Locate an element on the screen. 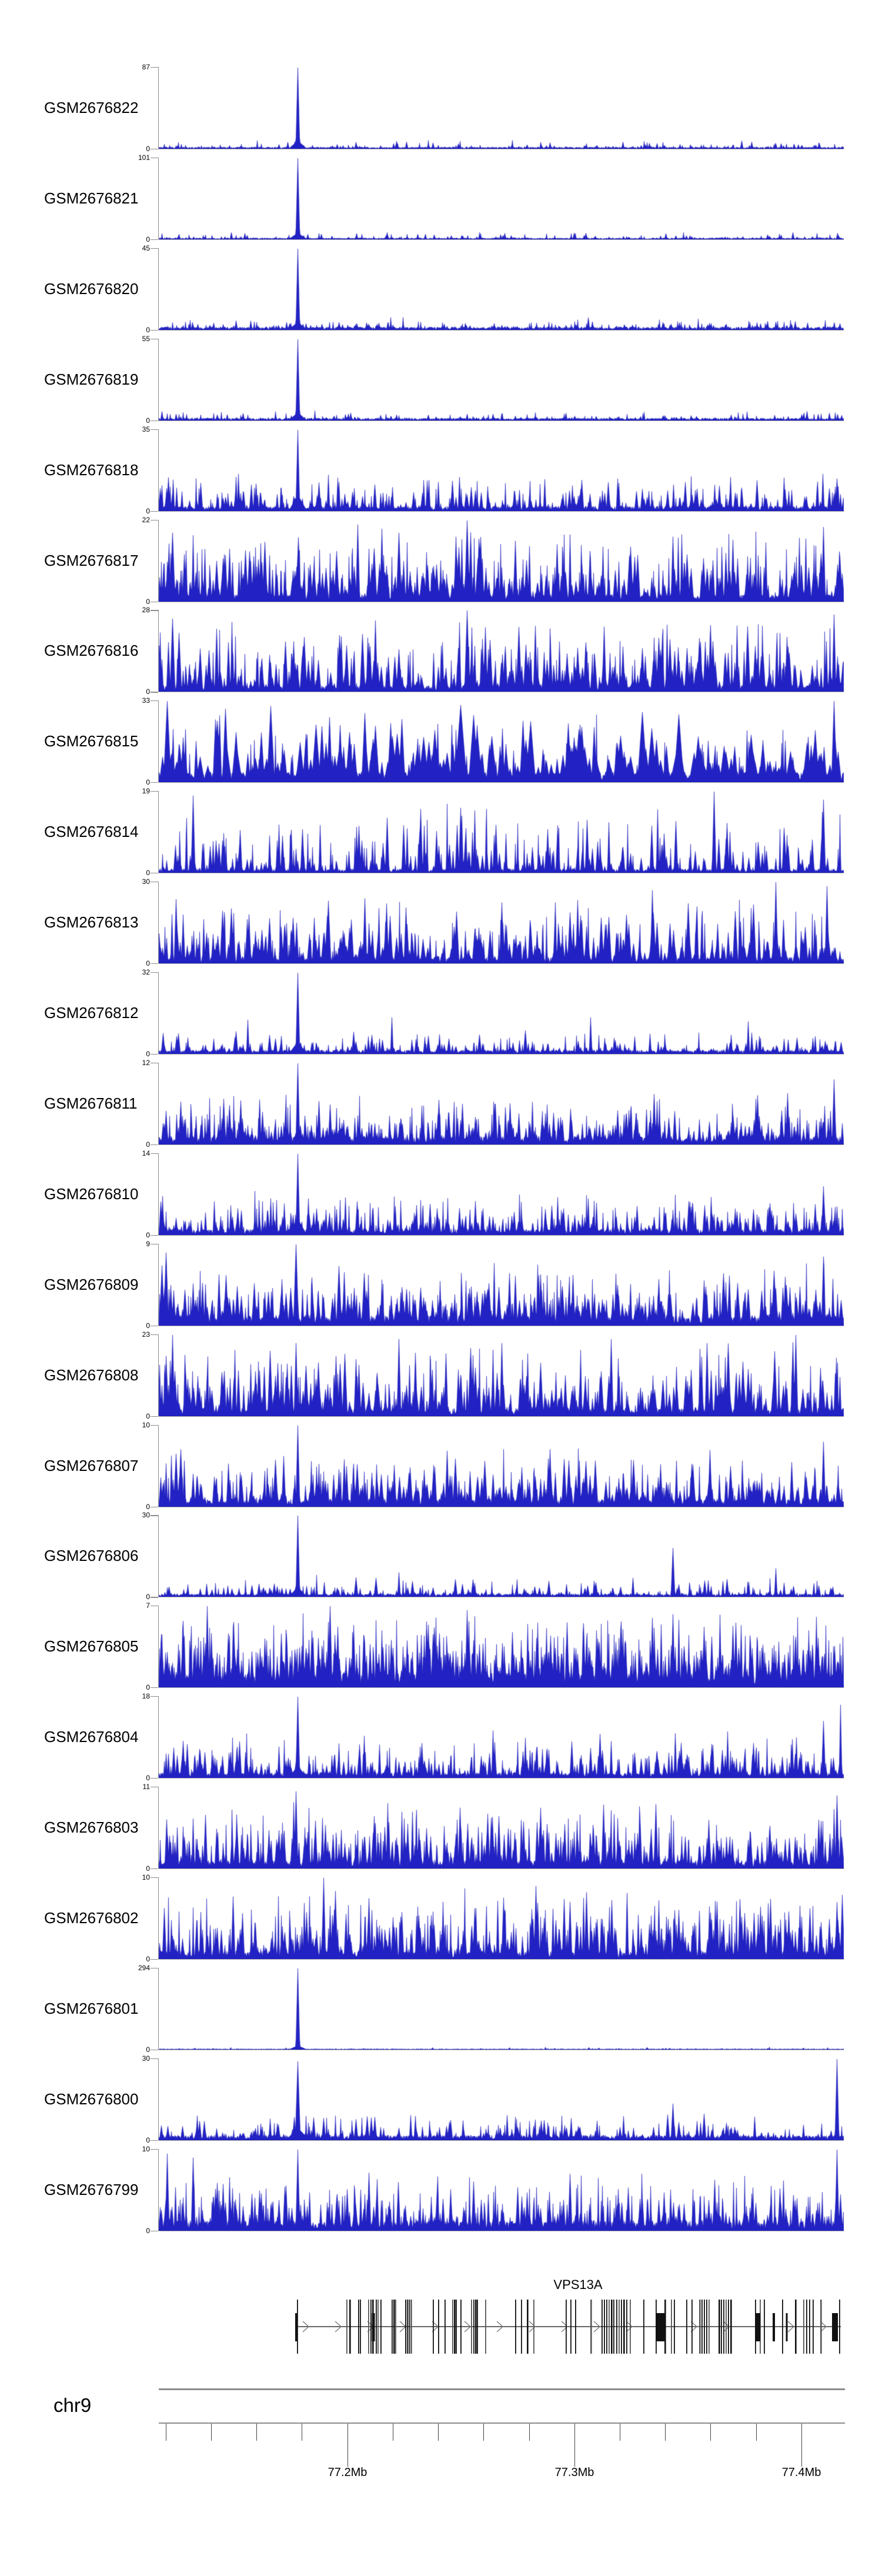 The height and width of the screenshot is (2576, 882). track-label: GSM2676816 is located at coordinates (91, 651).